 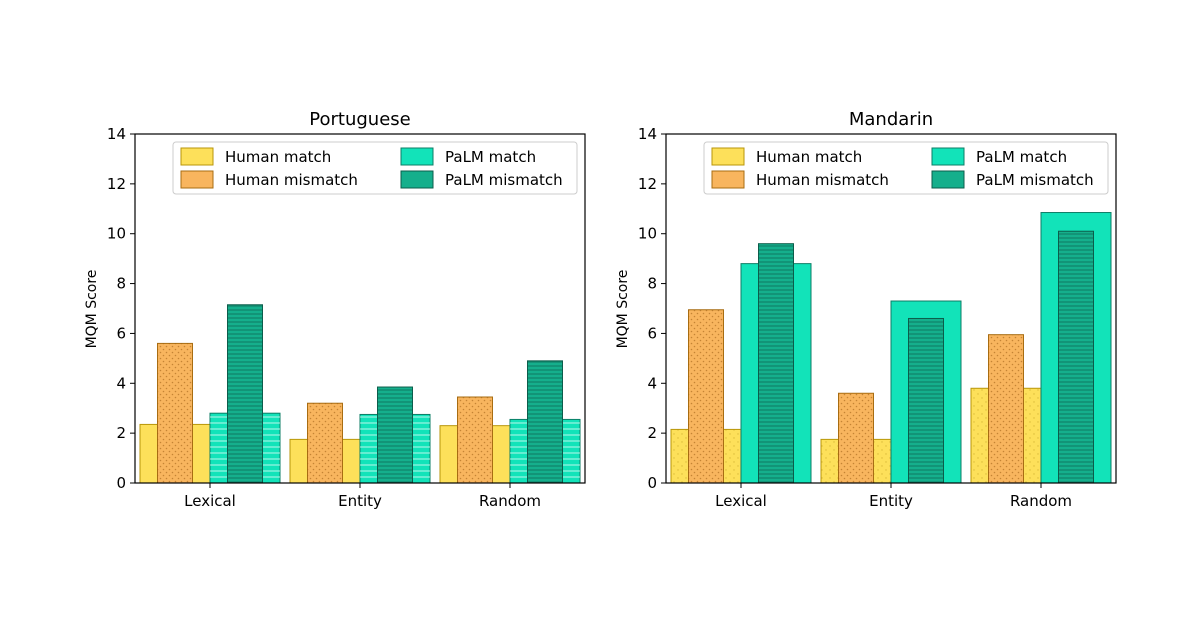 I want to click on bars-group, so click(x=360, y=394).